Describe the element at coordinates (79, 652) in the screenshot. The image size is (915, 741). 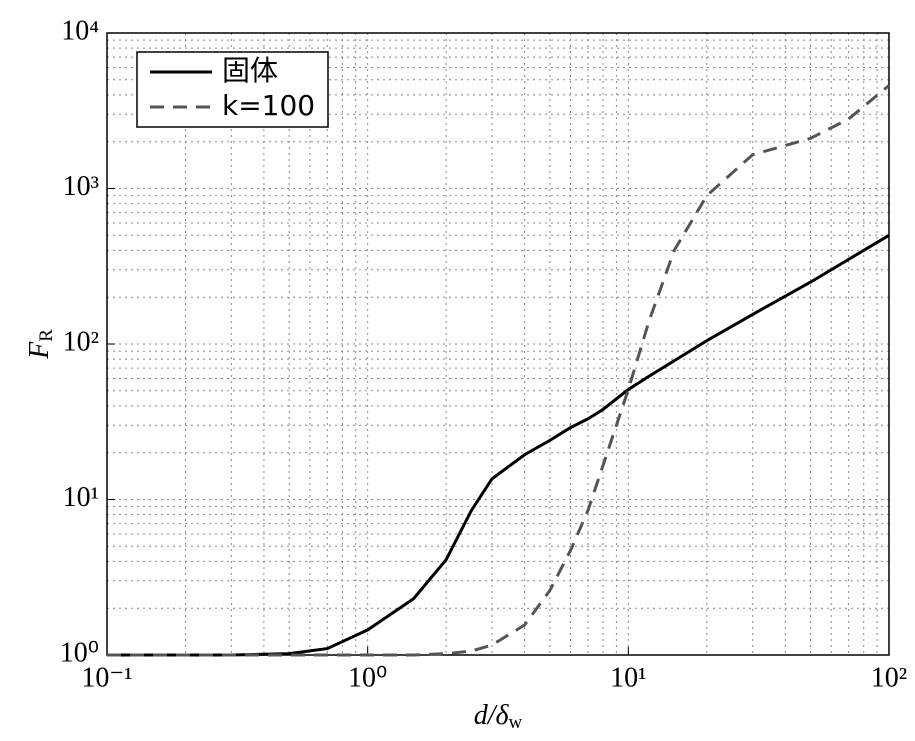
I see `y-tick-label: 10⁰` at that location.